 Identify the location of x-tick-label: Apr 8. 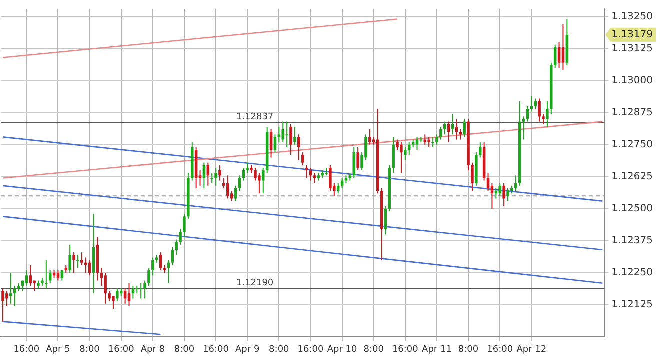
(153, 349).